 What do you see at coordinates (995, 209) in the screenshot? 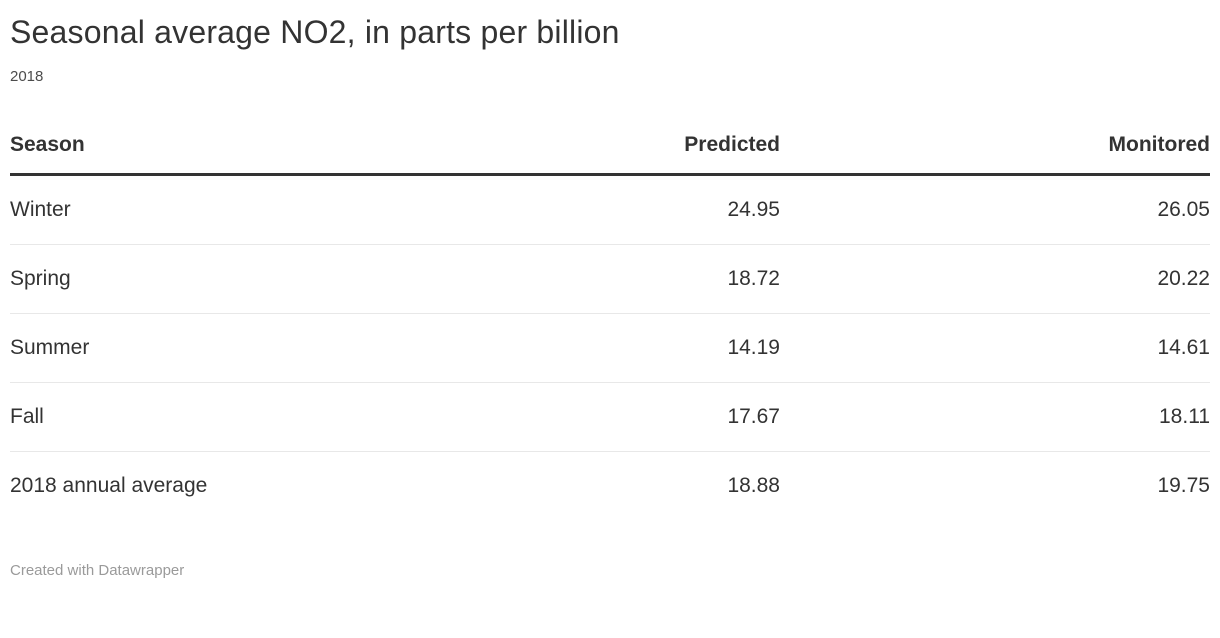
I see `cell-monitored: 26.05` at bounding box center [995, 209].